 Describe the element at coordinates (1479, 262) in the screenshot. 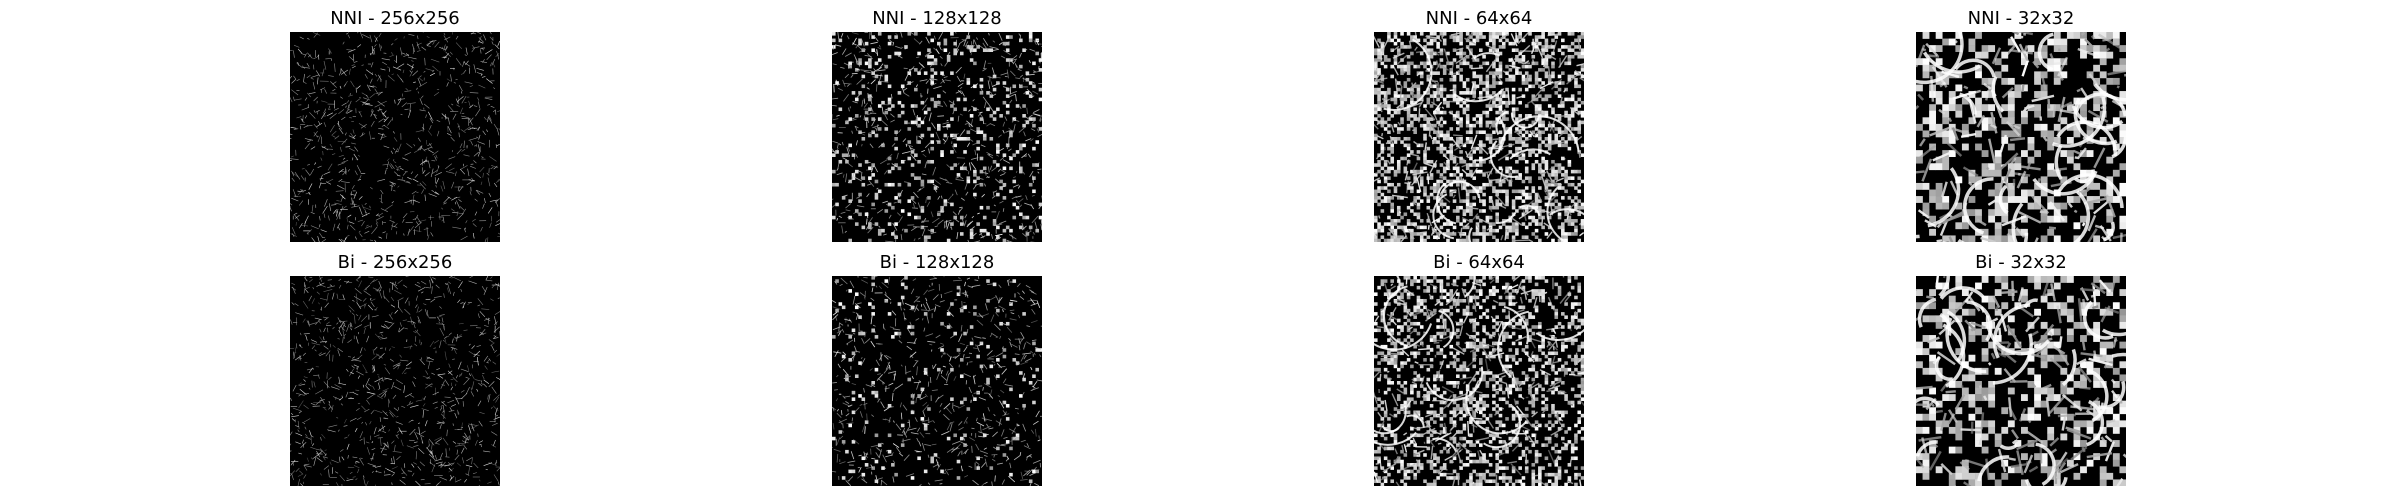

I see `panel-title: Bi - 64x64` at that location.